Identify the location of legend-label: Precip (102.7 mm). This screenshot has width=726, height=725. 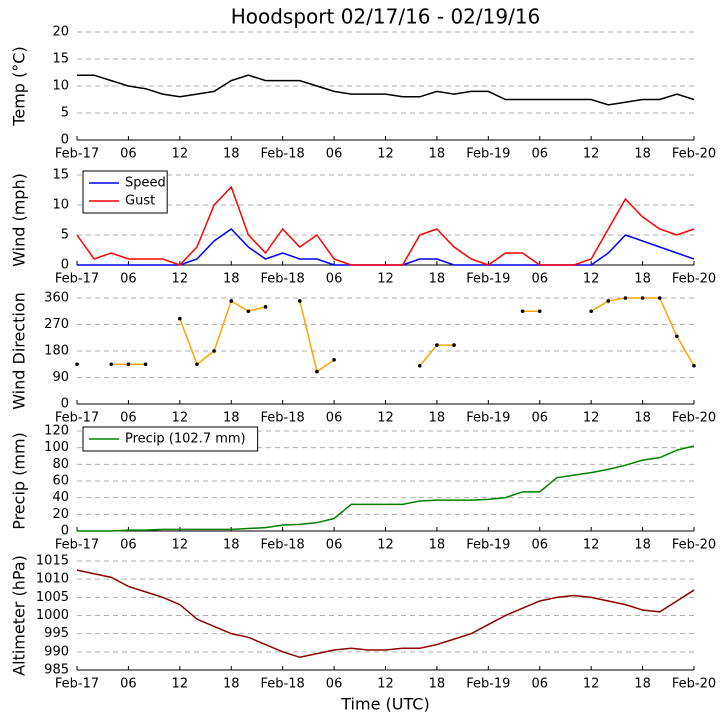
(185, 439).